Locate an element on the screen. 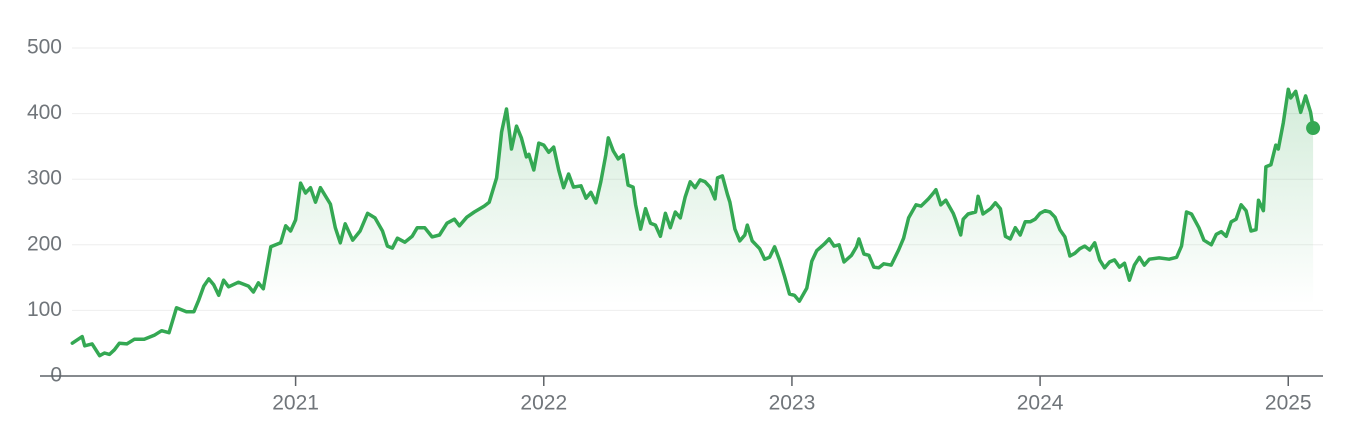 This screenshot has height=440, width=1356. x-tick-label: 2022 is located at coordinates (543, 403).